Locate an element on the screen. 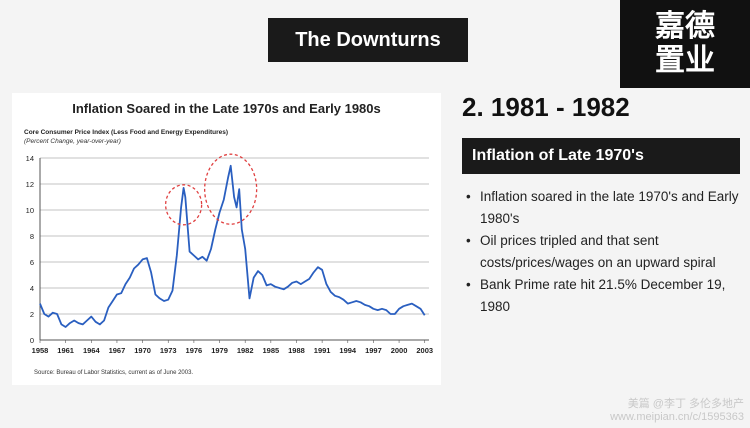  x-tick-label: 1985 is located at coordinates (270, 350).